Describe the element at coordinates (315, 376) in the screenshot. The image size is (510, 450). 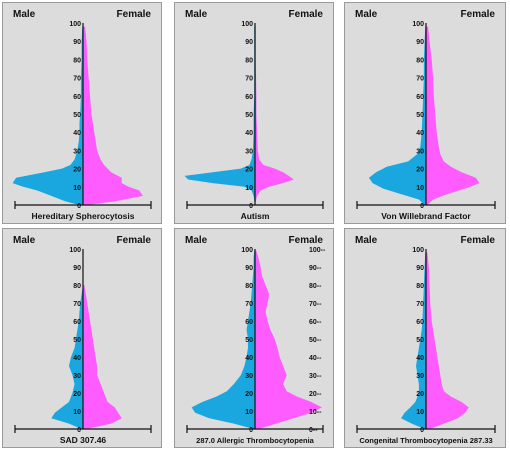
I see `right-tick-label: 30--` at that location.